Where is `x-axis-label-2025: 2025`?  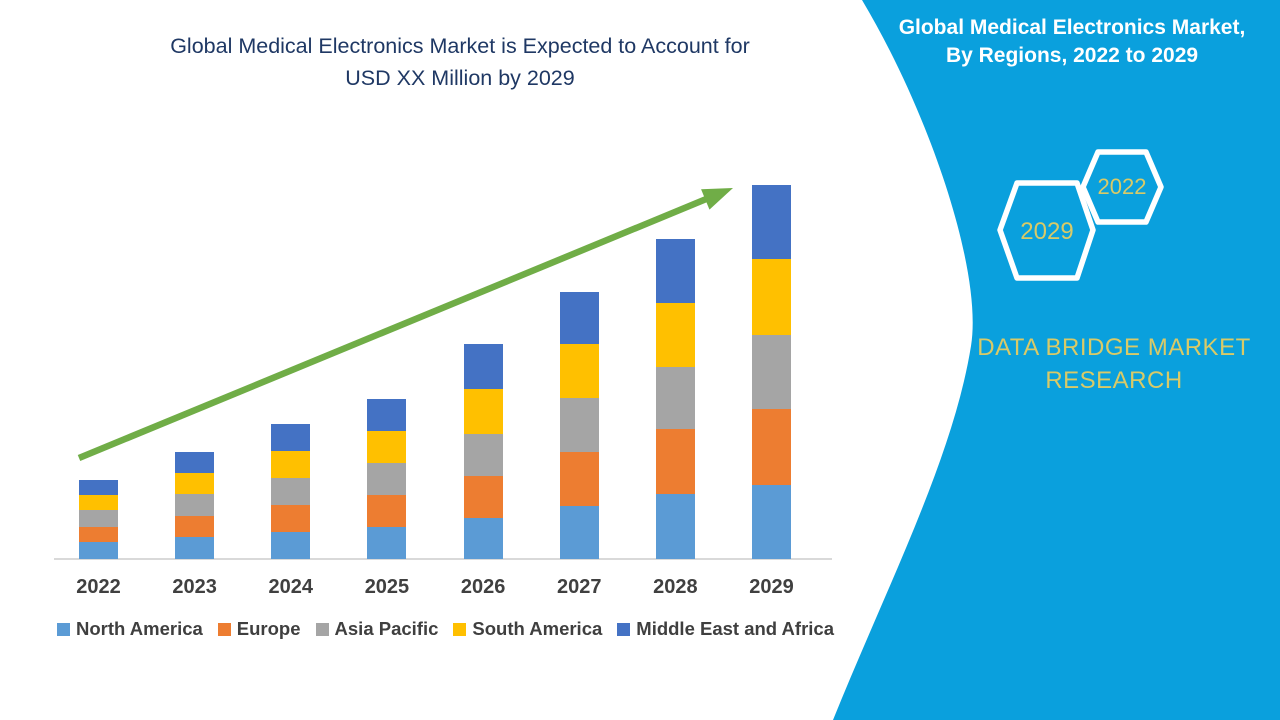
x-axis-label-2025: 2025 is located at coordinates (387, 587).